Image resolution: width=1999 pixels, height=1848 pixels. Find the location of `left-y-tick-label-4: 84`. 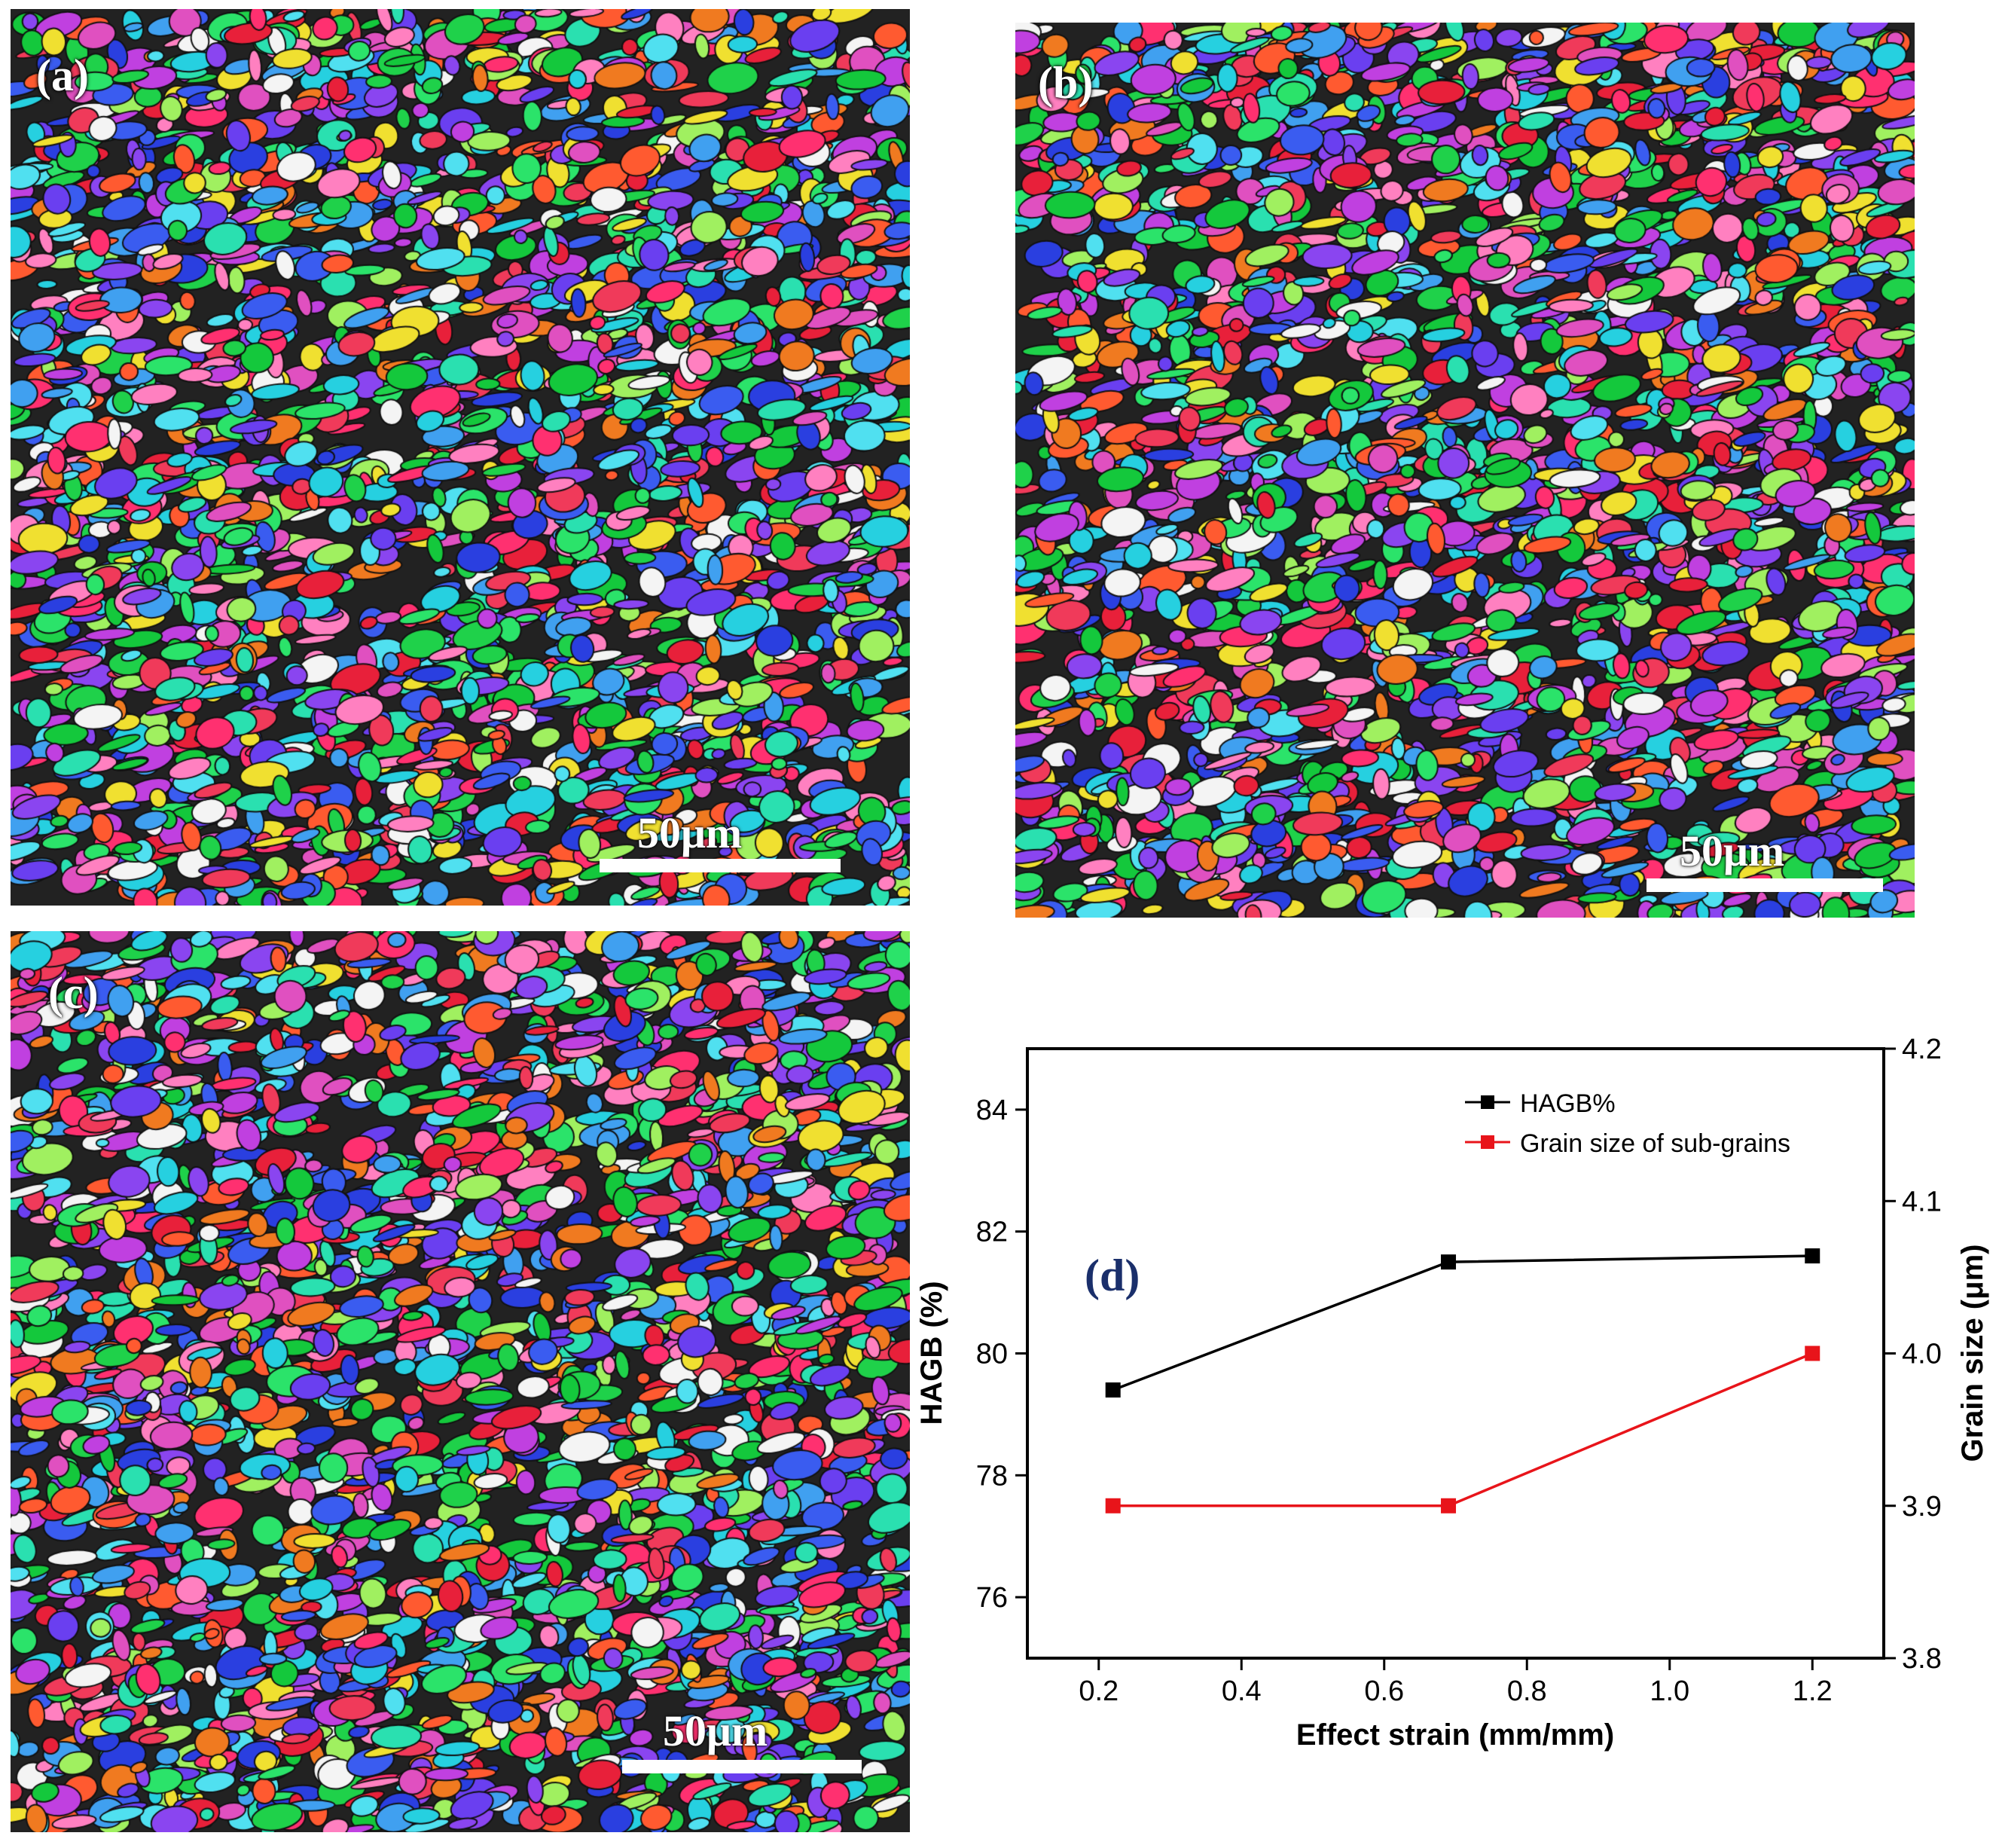

left-y-tick-label-4: 84 is located at coordinates (992, 1110).